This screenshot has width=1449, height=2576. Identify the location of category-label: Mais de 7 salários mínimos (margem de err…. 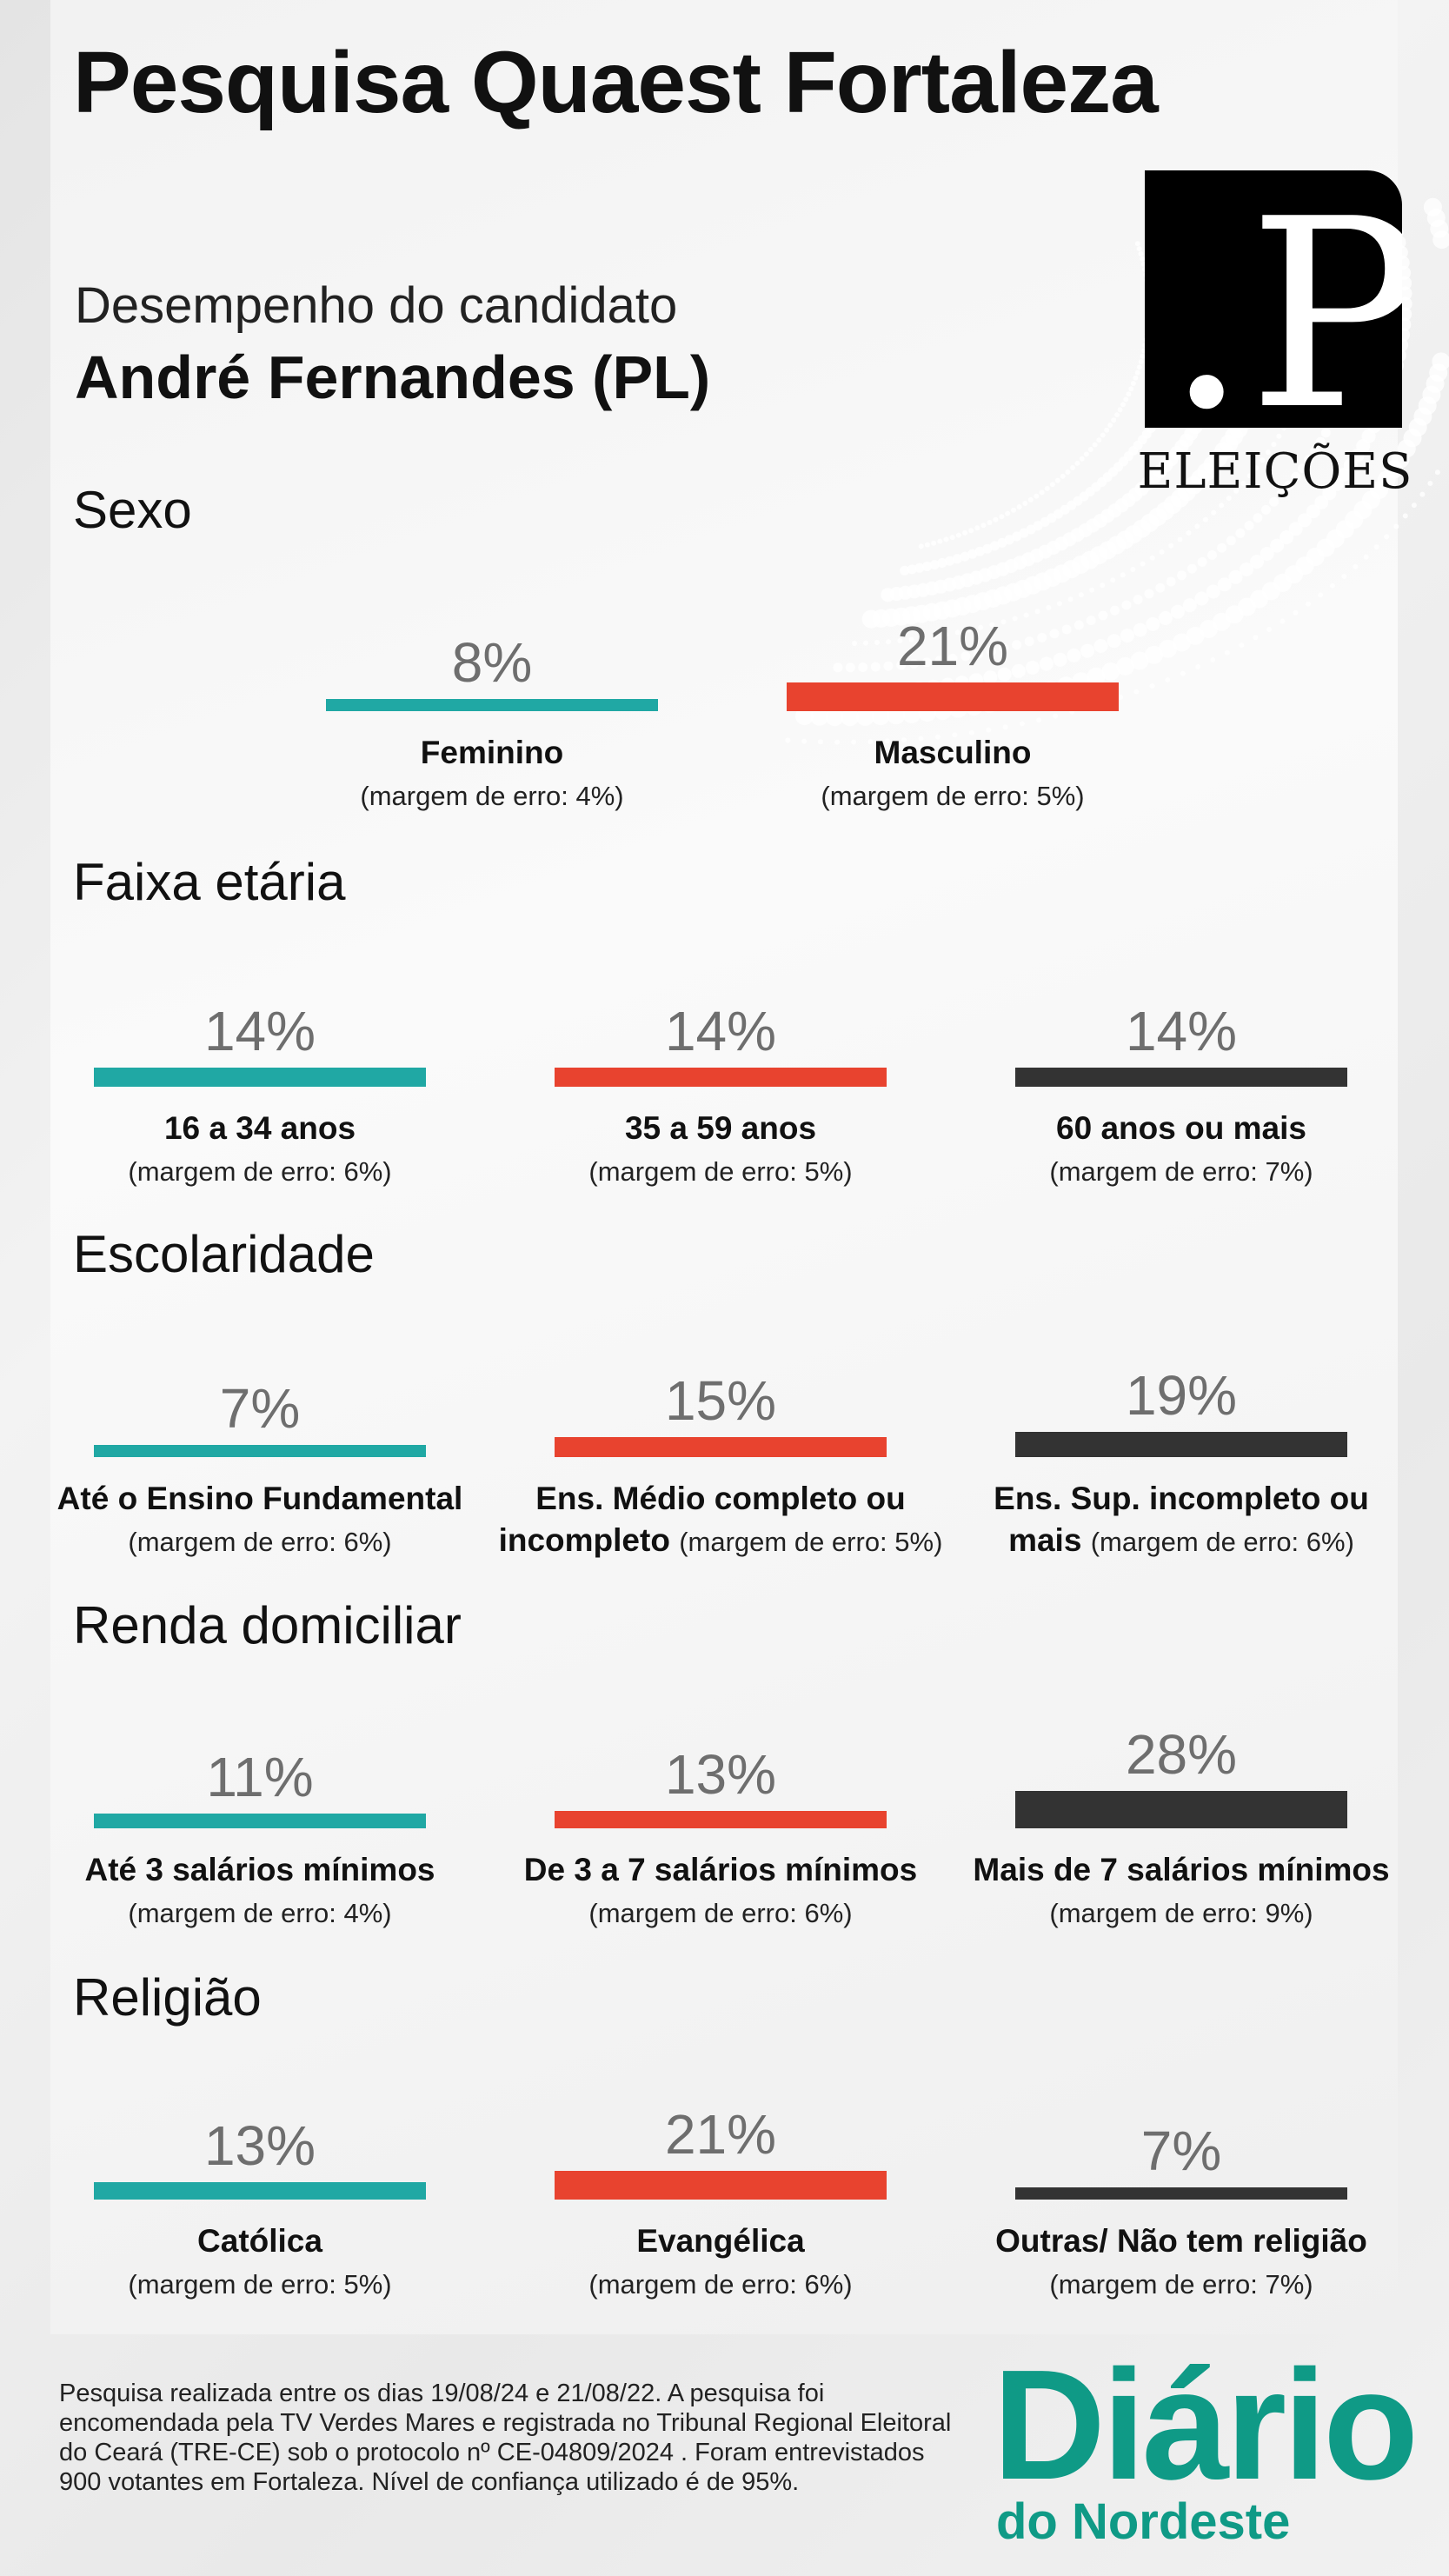
(1181, 1891).